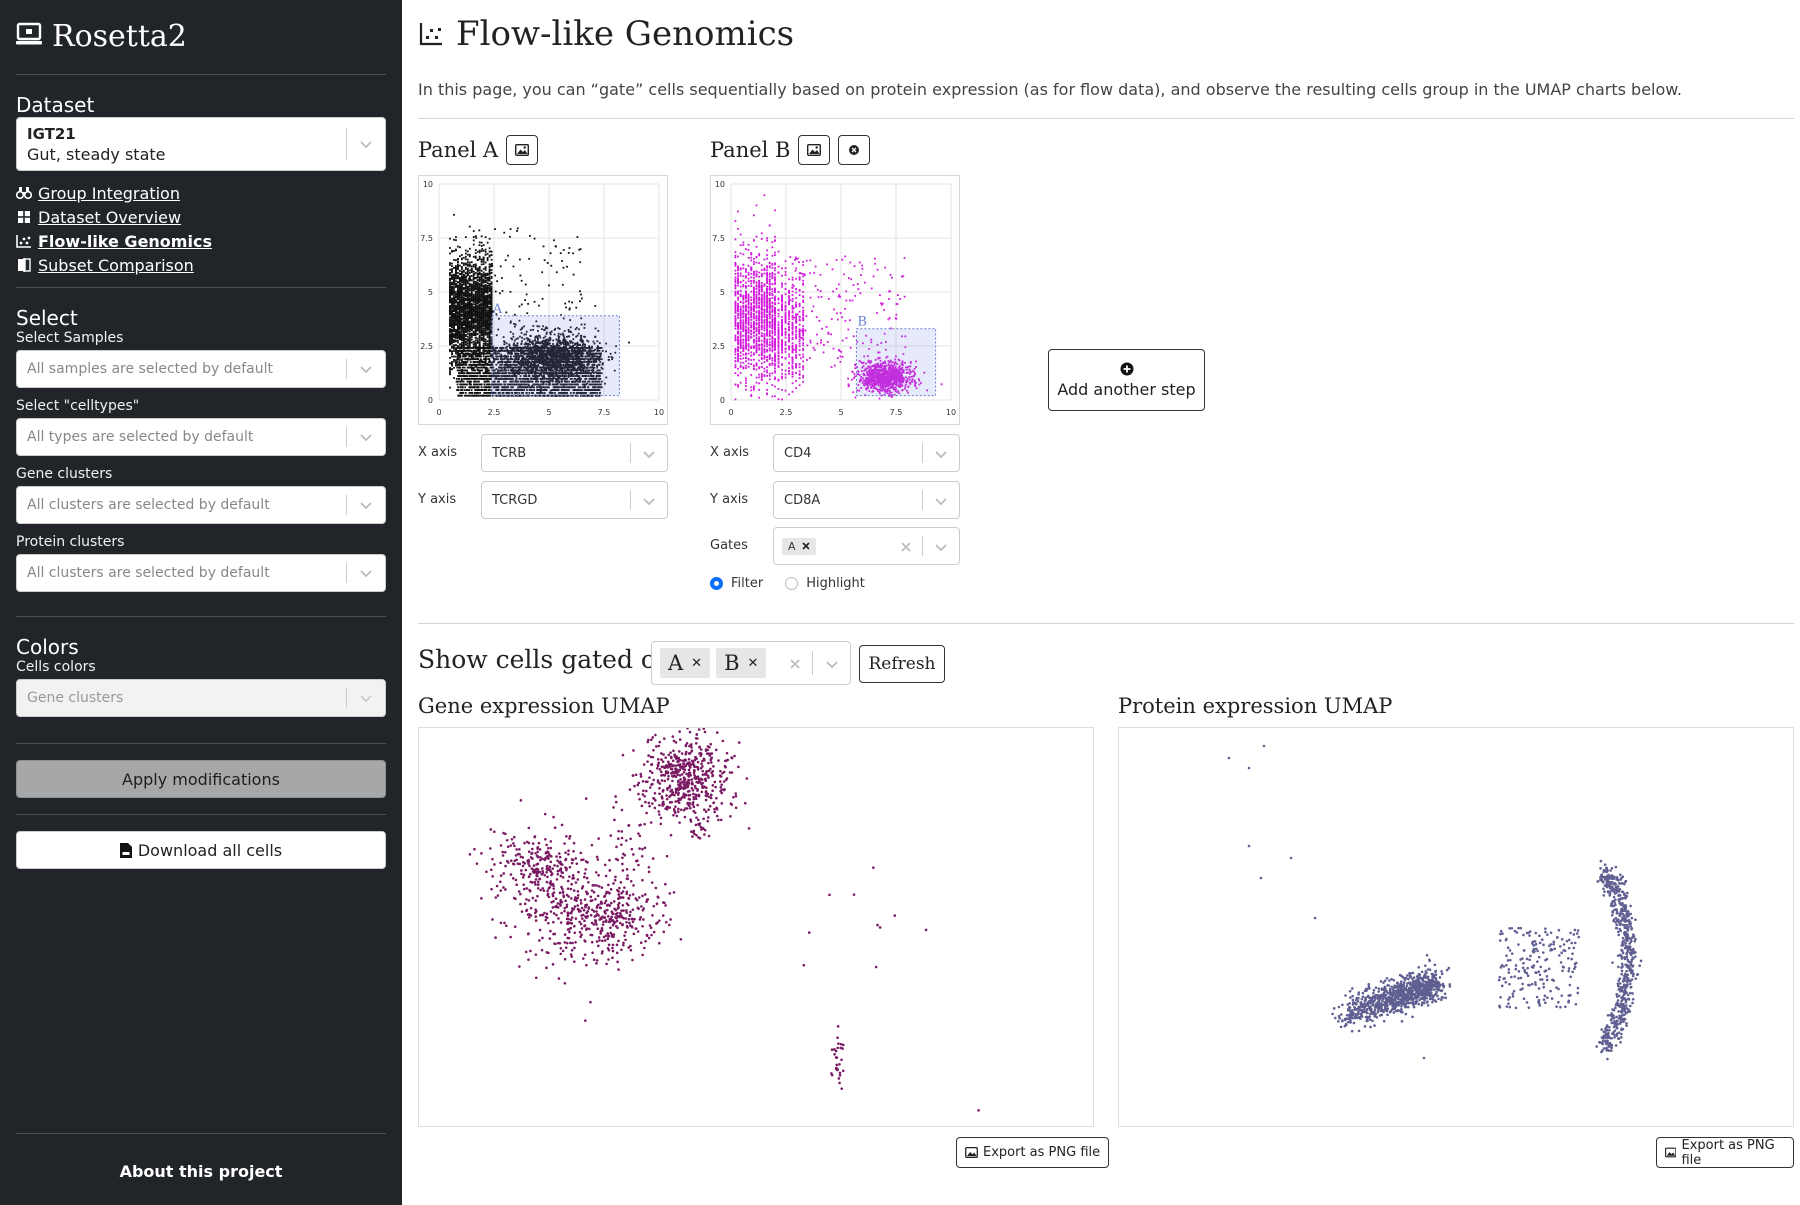 This screenshot has width=1800, height=1205. What do you see at coordinates (201, 779) in the screenshot?
I see `apply-modifications-button: Apply modifications` at bounding box center [201, 779].